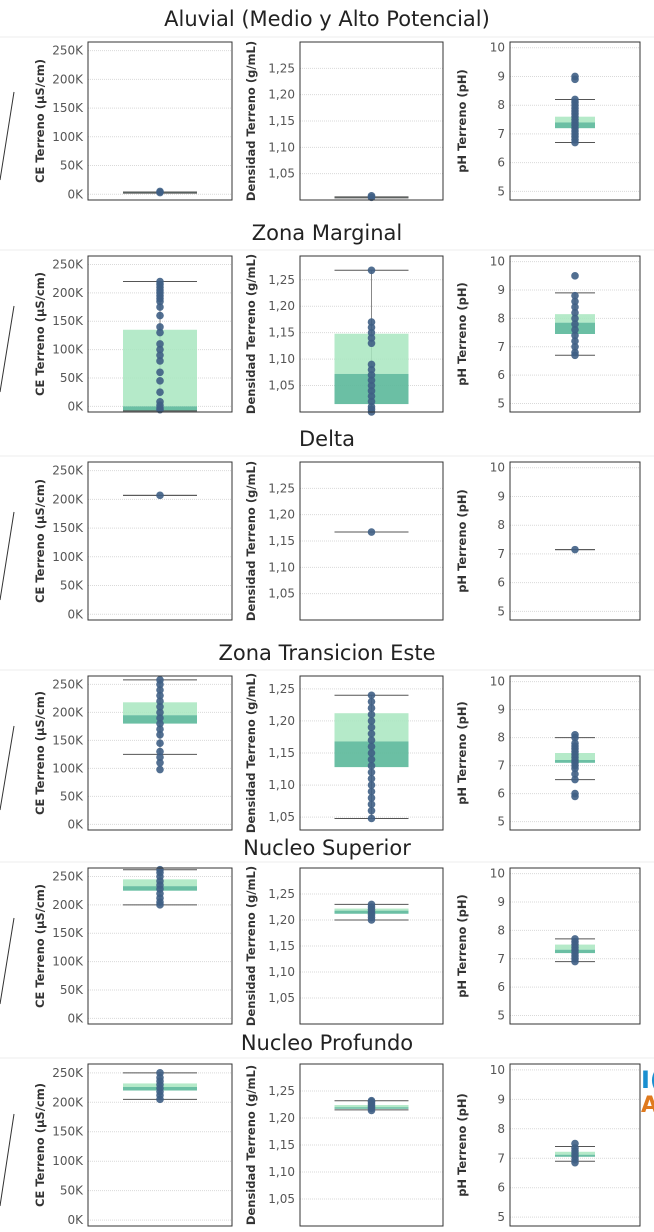  What do you see at coordinates (501, 611) in the screenshot?
I see `tick-label: 5` at bounding box center [501, 611].